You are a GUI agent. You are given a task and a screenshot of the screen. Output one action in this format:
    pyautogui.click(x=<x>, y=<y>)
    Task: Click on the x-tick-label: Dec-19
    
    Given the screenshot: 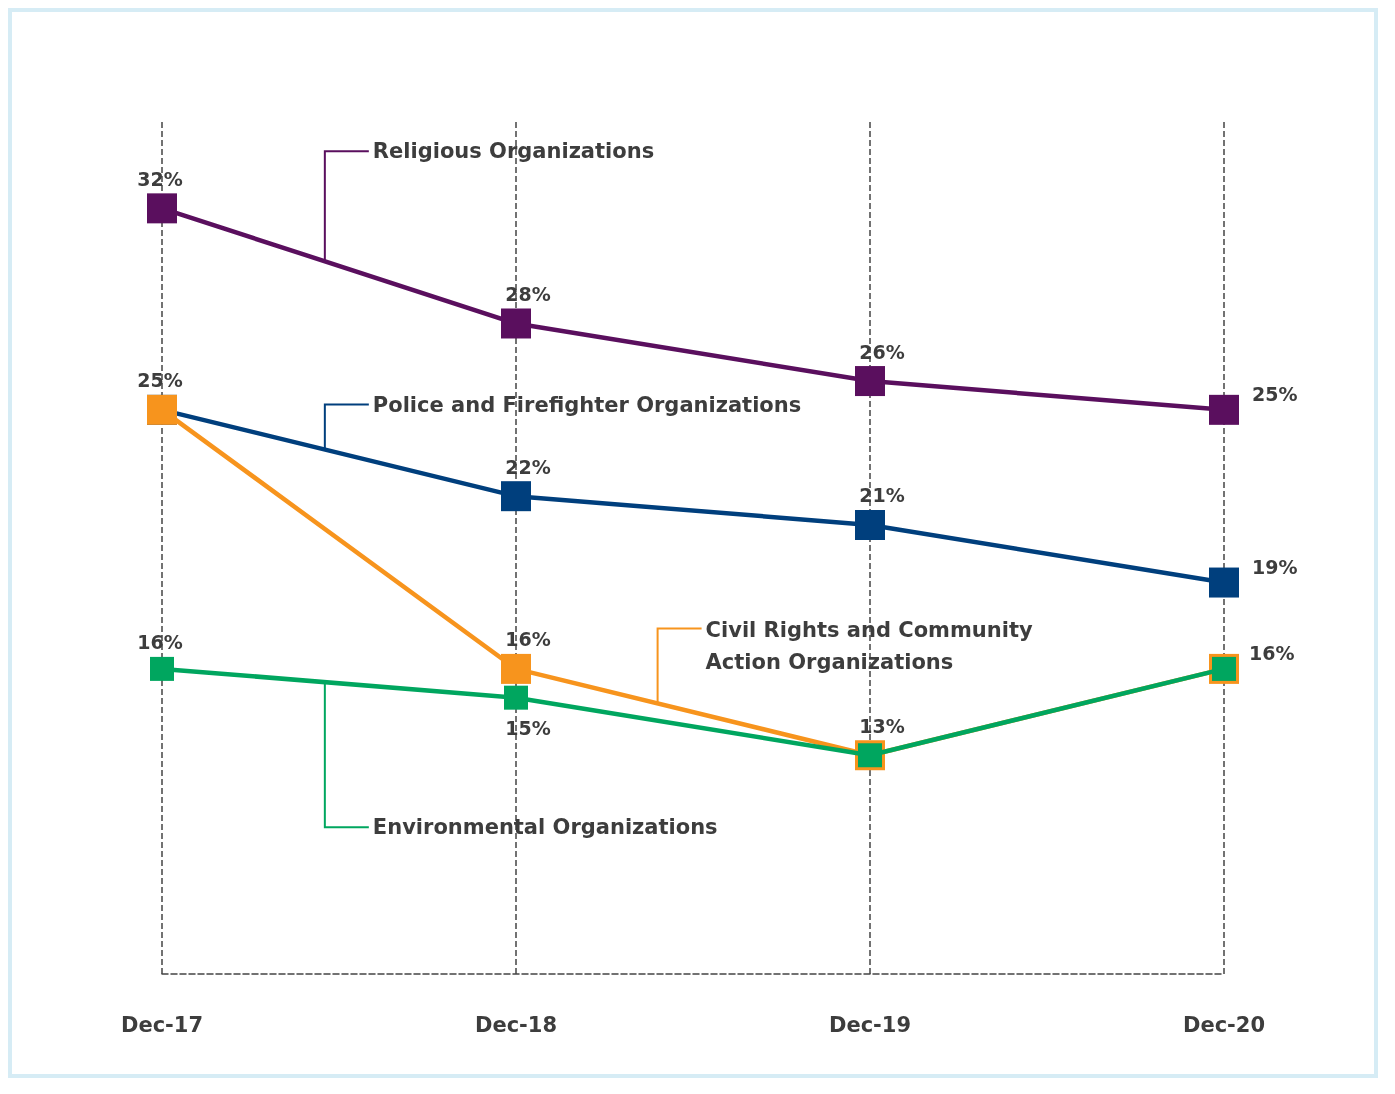 What is the action you would take?
    pyautogui.click(x=870, y=1024)
    